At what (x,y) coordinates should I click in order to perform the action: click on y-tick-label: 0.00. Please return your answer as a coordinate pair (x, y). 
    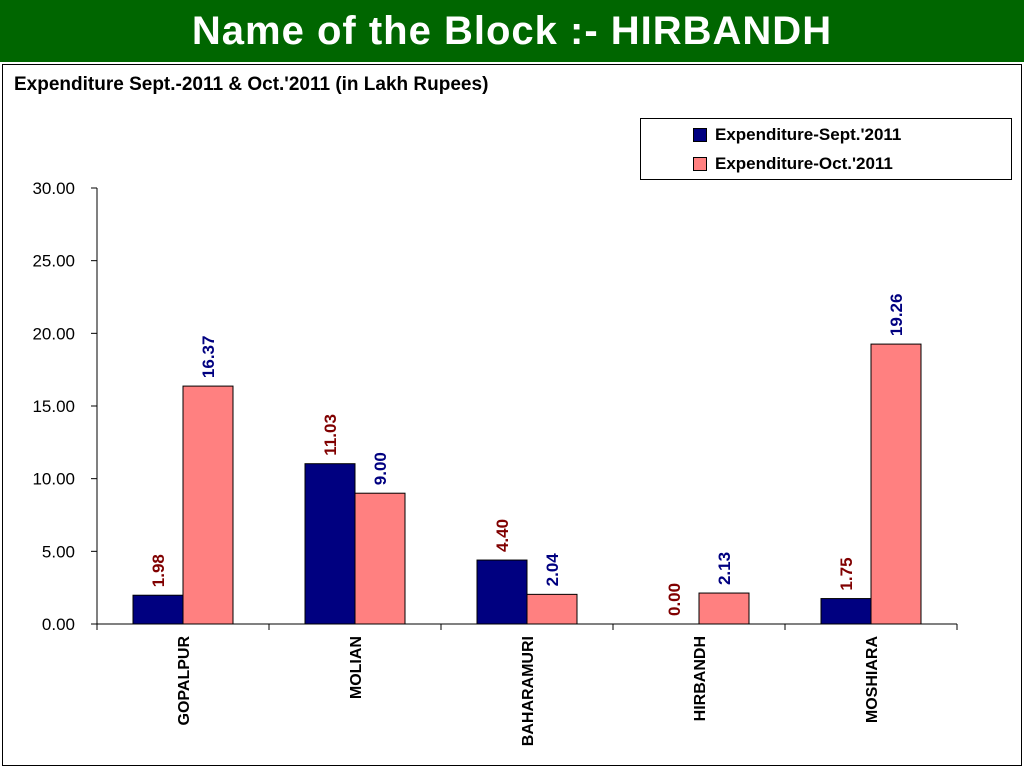
    Looking at the image, I should click on (58, 624).